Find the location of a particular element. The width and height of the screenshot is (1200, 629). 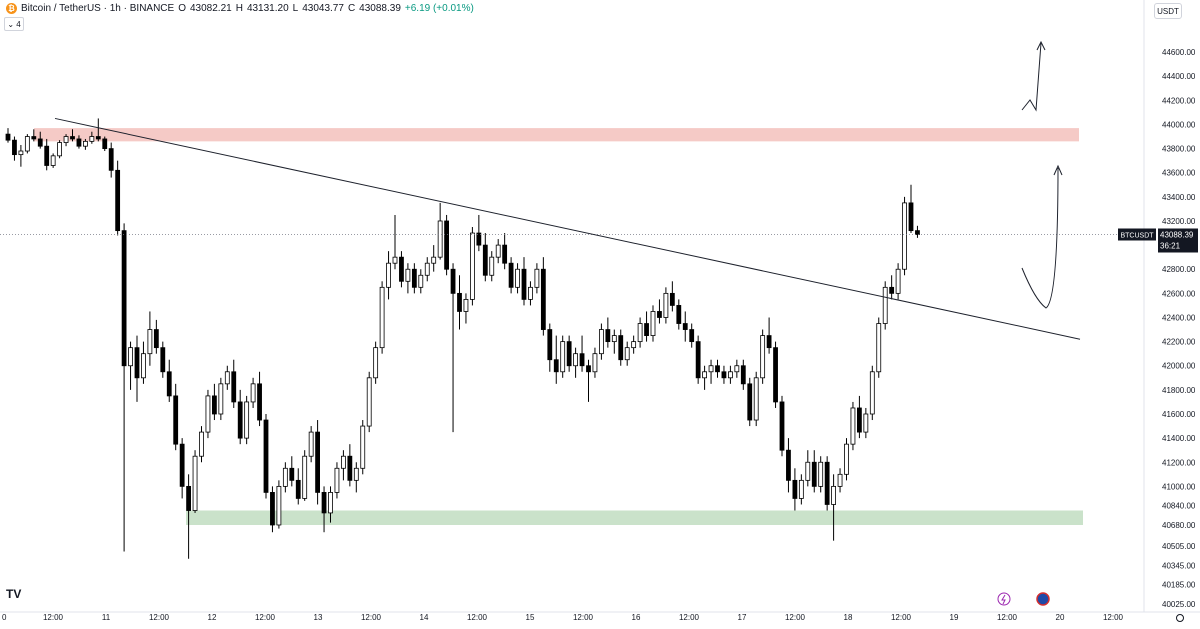

x-tick-label: 11 is located at coordinates (106, 617).